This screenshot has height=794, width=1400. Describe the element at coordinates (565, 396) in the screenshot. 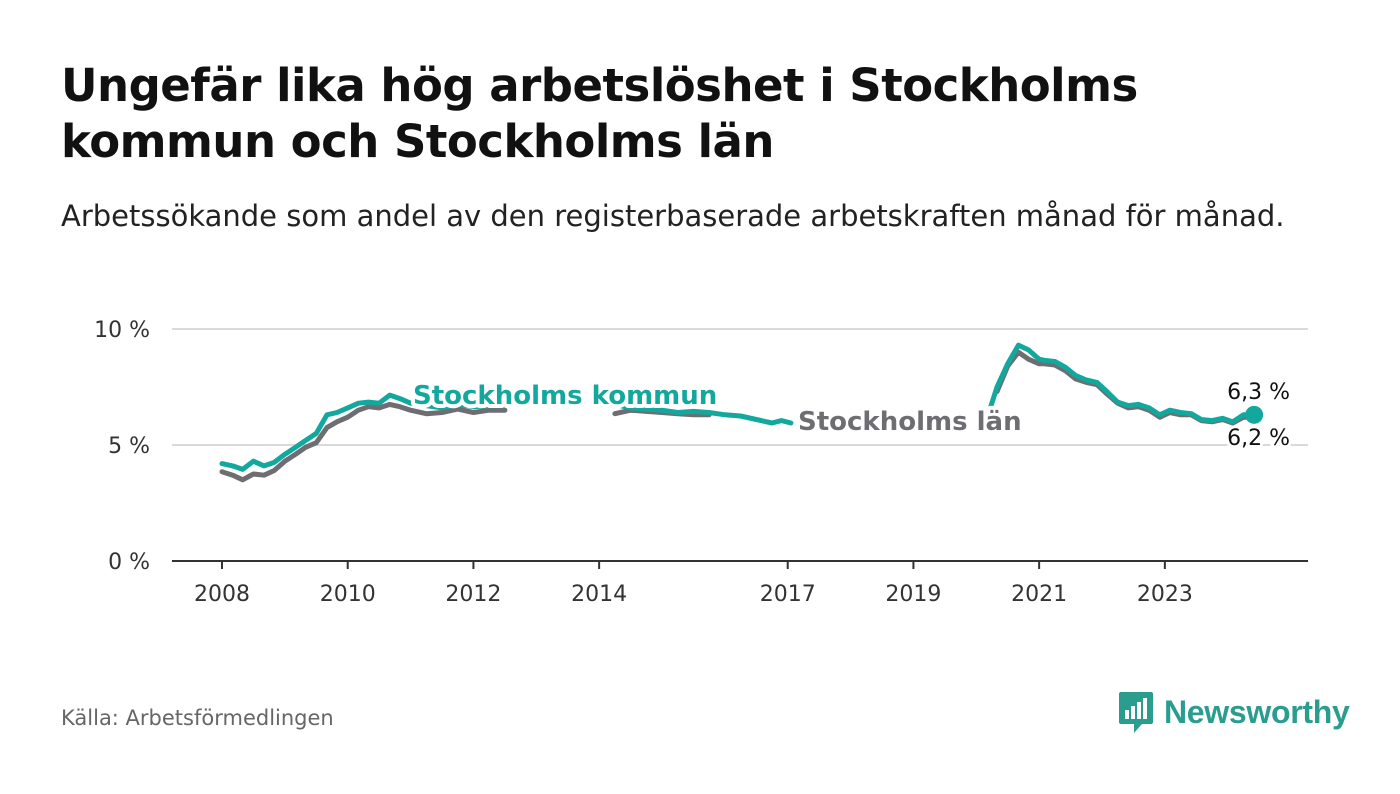

I see `series-label-kommun: Stockholms kommun` at that location.